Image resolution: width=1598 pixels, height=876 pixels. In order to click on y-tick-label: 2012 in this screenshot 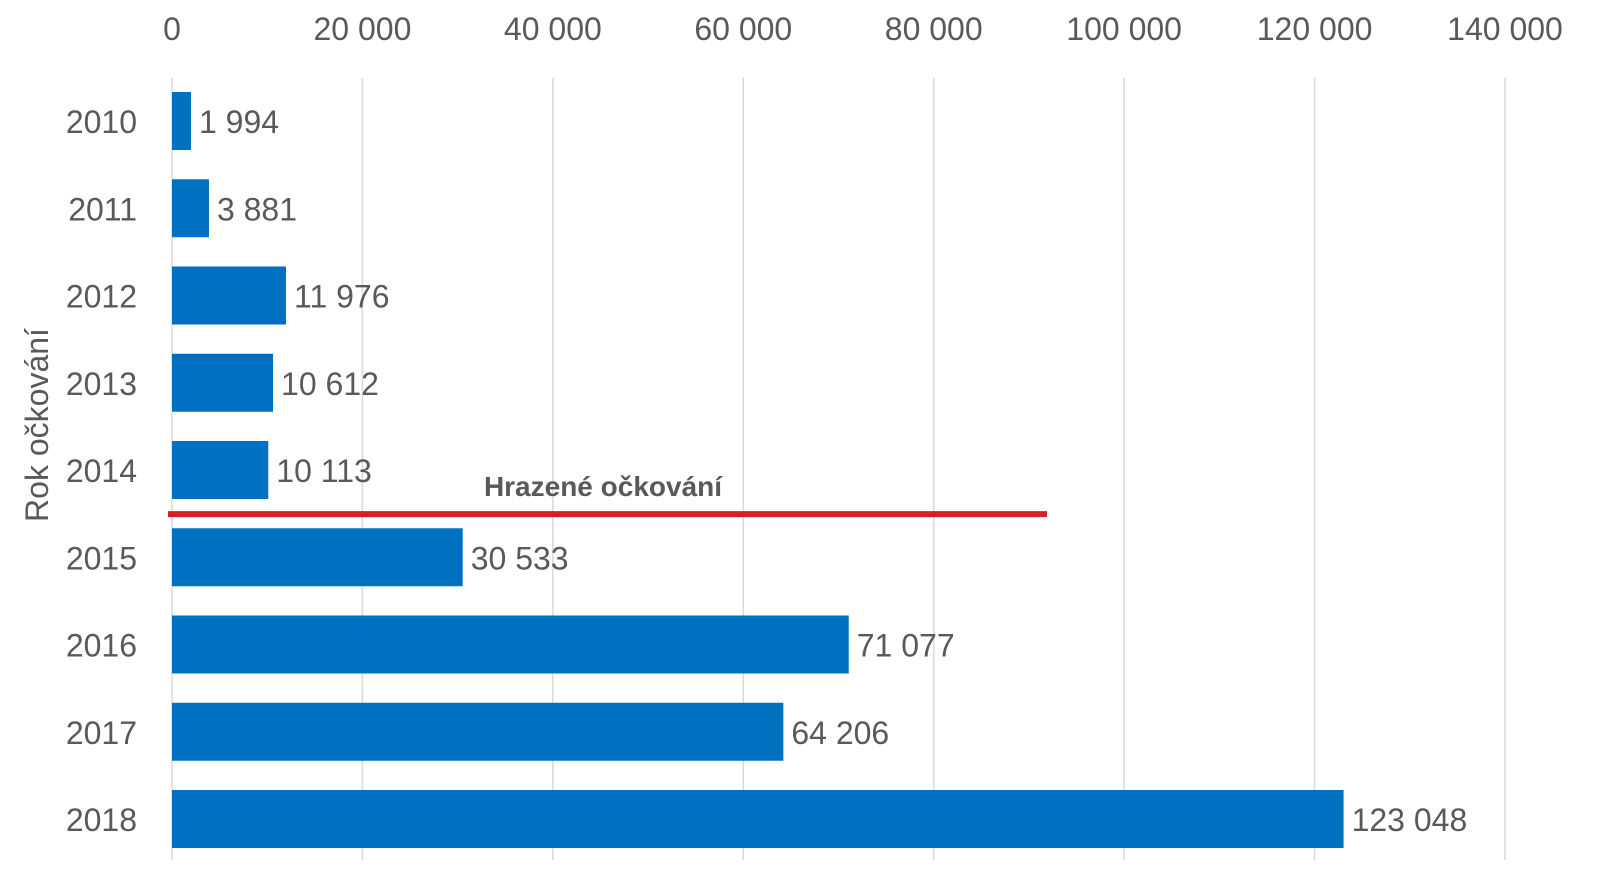, I will do `click(101, 297)`.